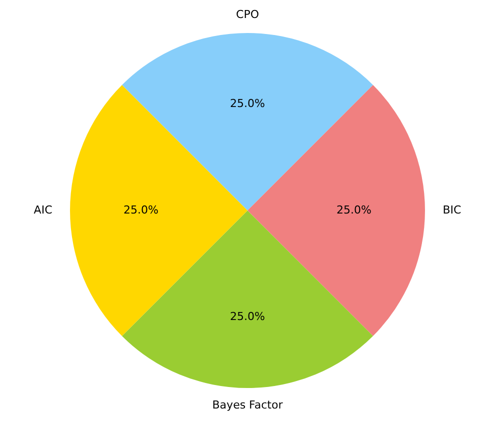  I want to click on slice-label: Bayes Factor, so click(248, 405).